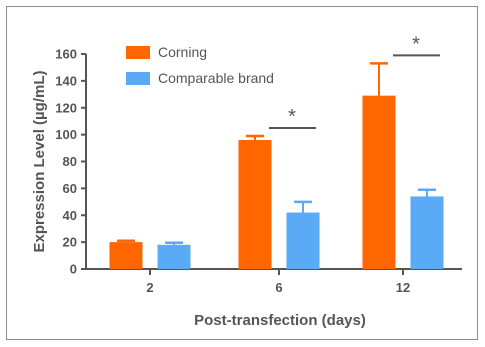 Image resolution: width=485 pixels, height=347 pixels. I want to click on y-tick-label: 40, so click(70, 215).